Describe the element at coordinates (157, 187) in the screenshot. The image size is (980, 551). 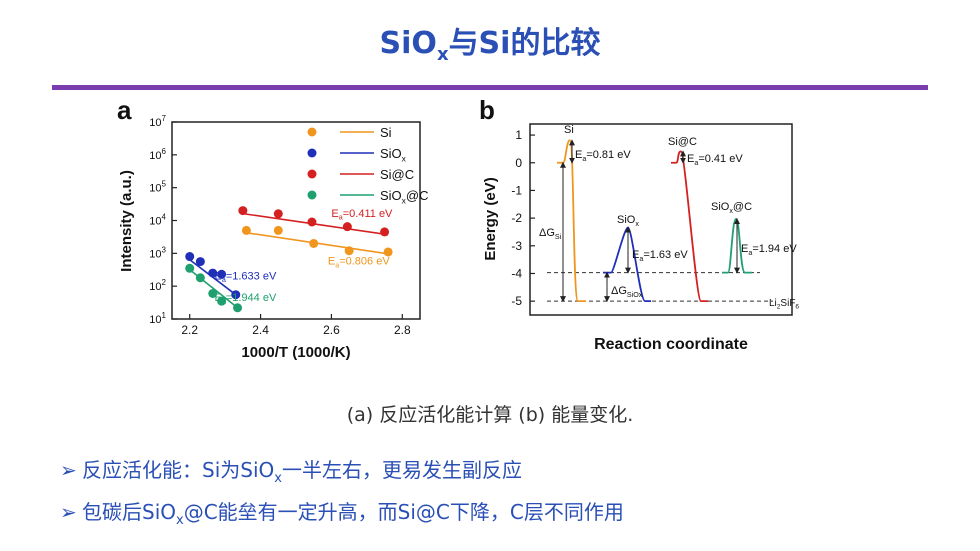
I see `chart-a-ytick-label: 10⁵` at that location.